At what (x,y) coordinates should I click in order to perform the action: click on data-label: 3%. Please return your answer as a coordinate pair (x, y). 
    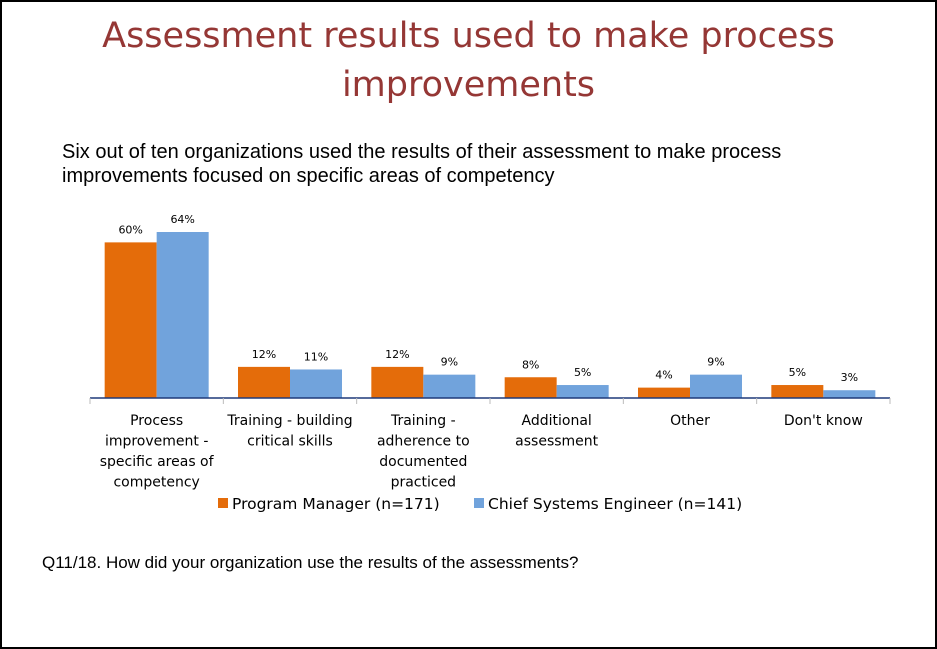
    Looking at the image, I should click on (849, 377).